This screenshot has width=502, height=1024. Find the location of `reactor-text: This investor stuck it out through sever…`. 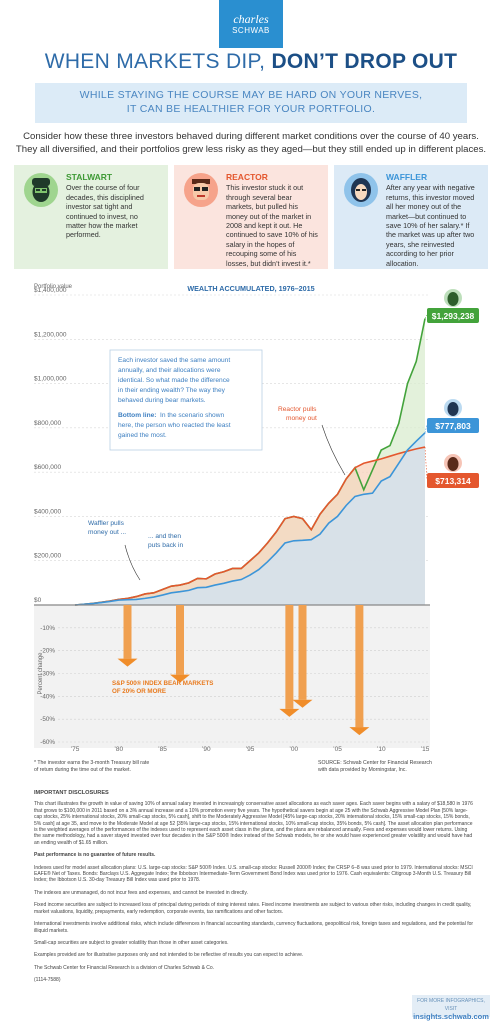

reactor-text: This investor stuck it out through sever… is located at coordinates (272, 225).